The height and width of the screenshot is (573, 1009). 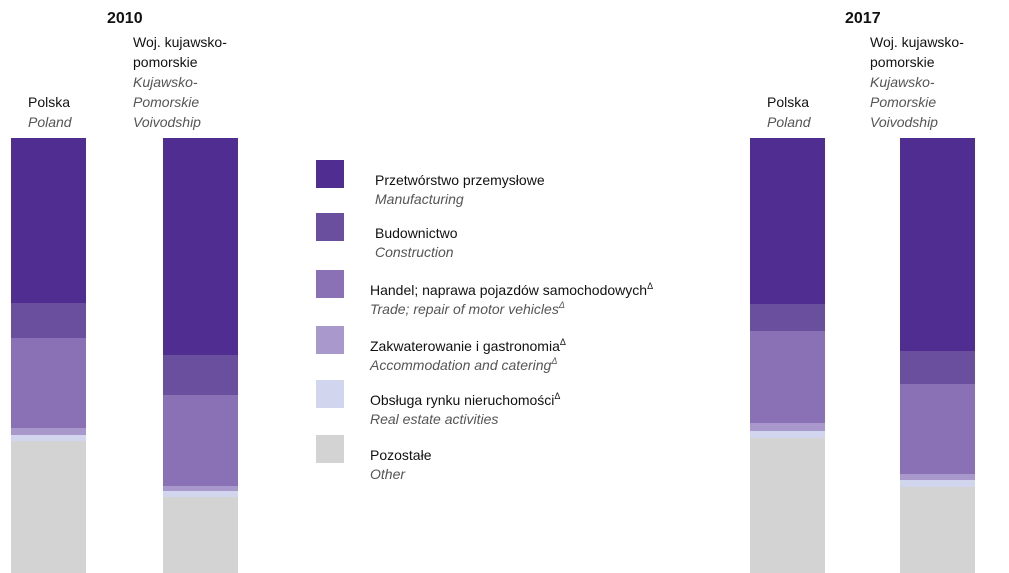 I want to click on legend-name-pl: Przetwórstwo przemysłowe, so click(x=460, y=180).